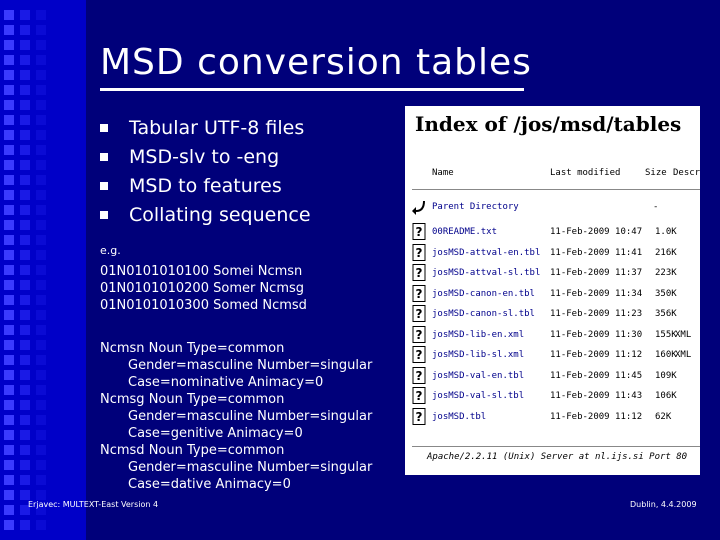 The image size is (720, 540). Describe the element at coordinates (666, 355) in the screenshot. I see `file-size: 160K` at that location.